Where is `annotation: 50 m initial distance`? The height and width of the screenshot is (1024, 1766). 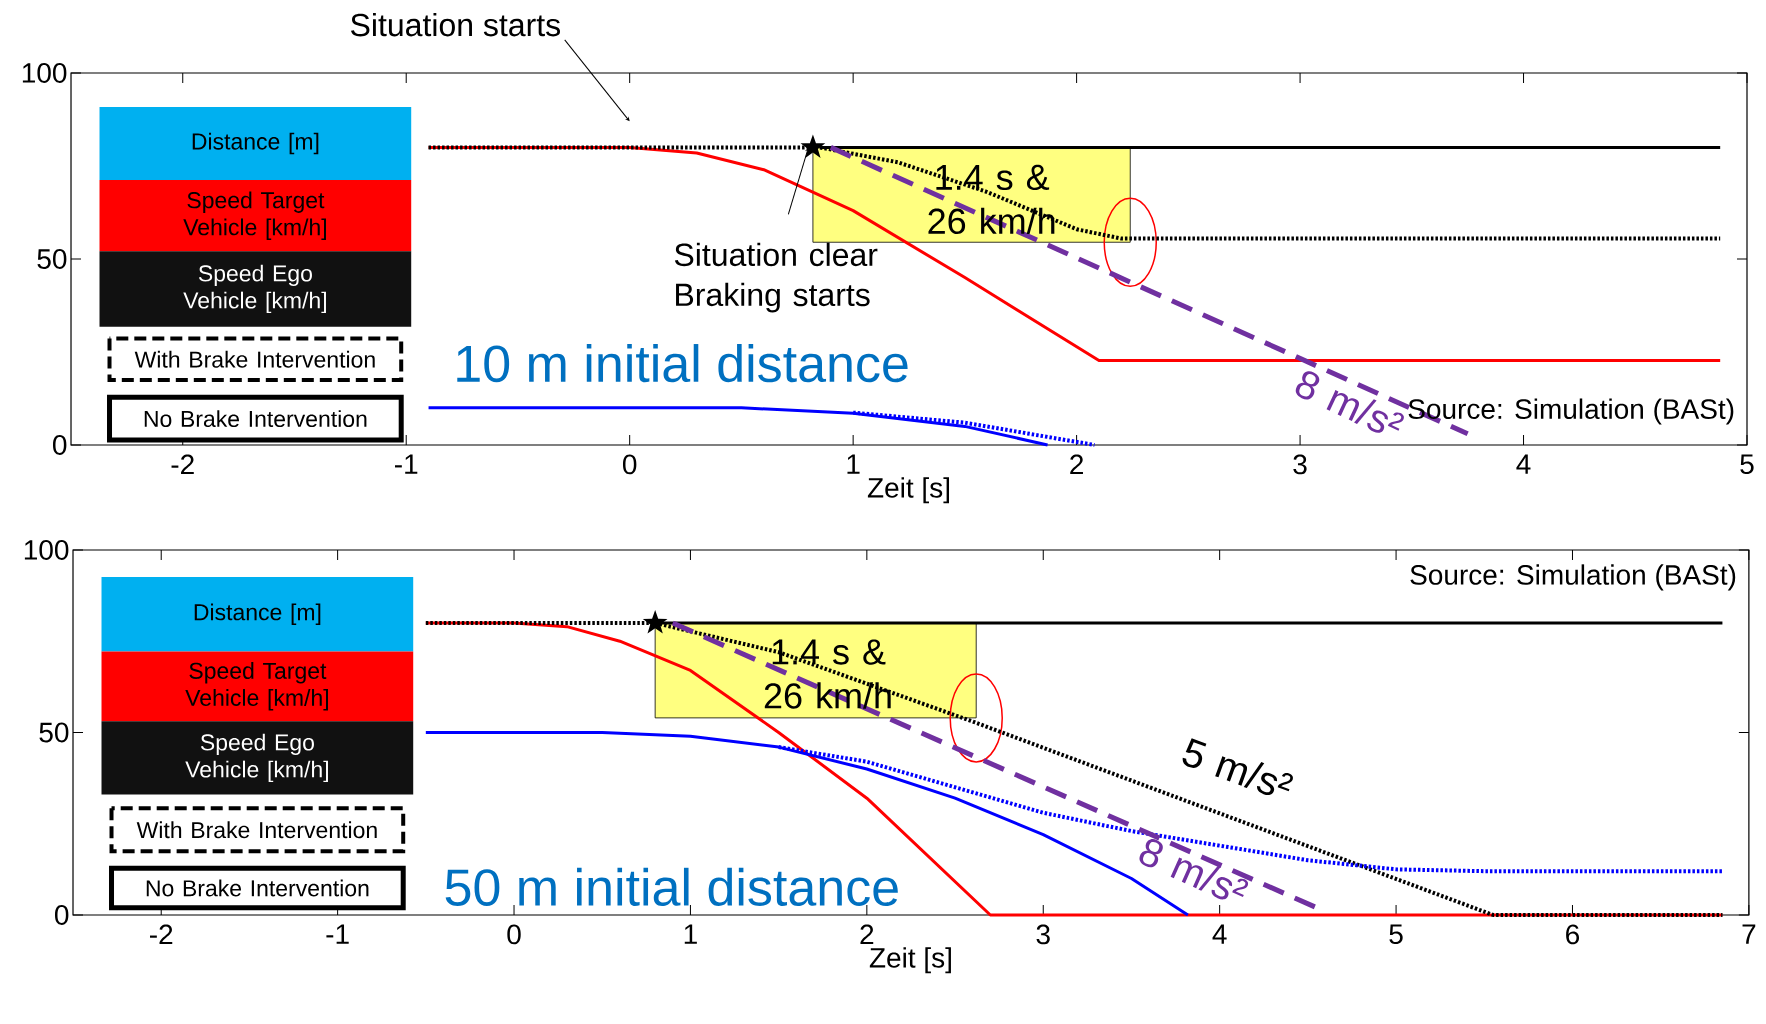 annotation: 50 m initial distance is located at coordinates (671, 886).